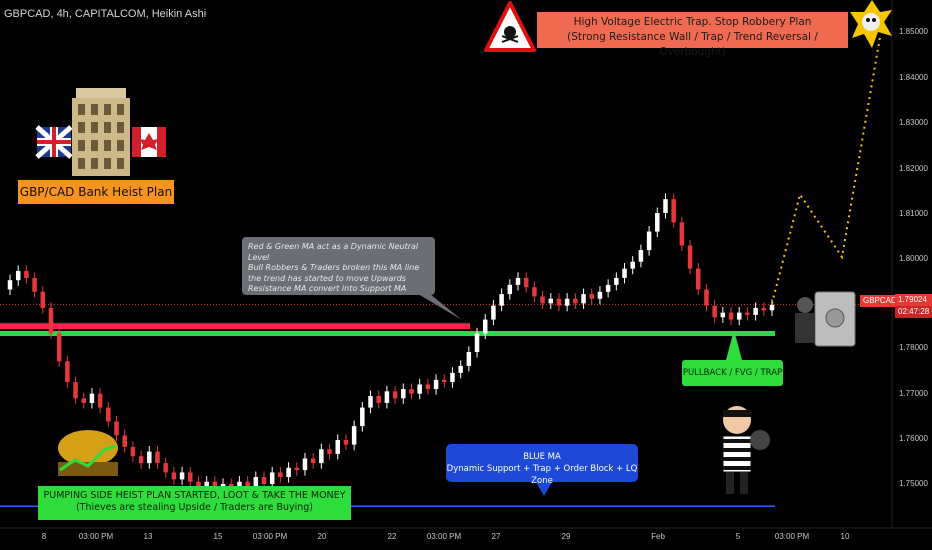 The height and width of the screenshot is (550, 932). What do you see at coordinates (913, 300) in the screenshot?
I see `last-price-badge: 1.79024` at bounding box center [913, 300].